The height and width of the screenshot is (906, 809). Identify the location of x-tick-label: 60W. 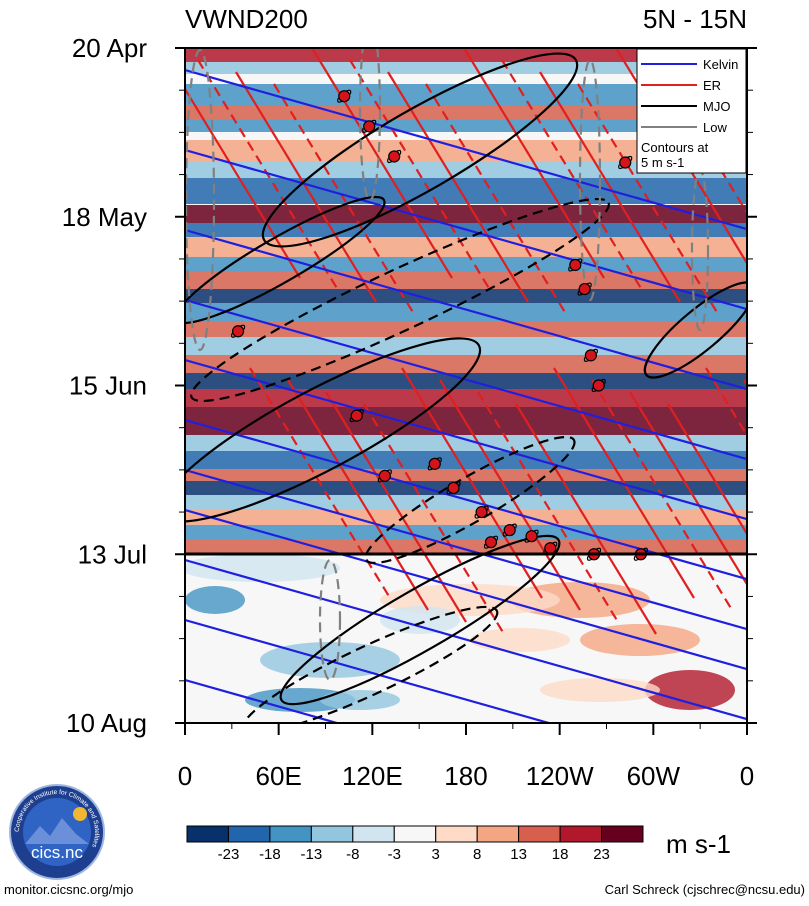
(654, 776).